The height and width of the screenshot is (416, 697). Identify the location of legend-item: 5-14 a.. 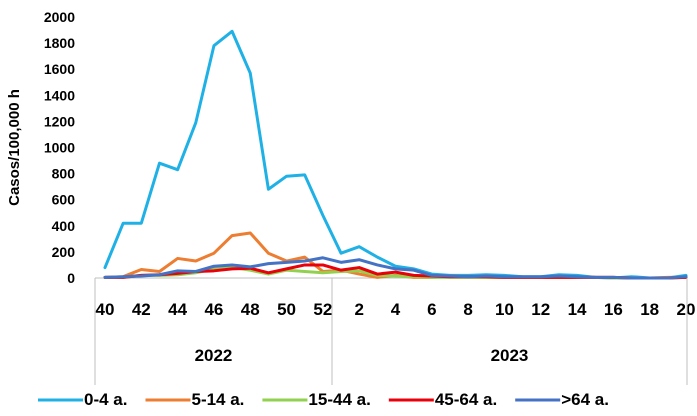
(194, 399).